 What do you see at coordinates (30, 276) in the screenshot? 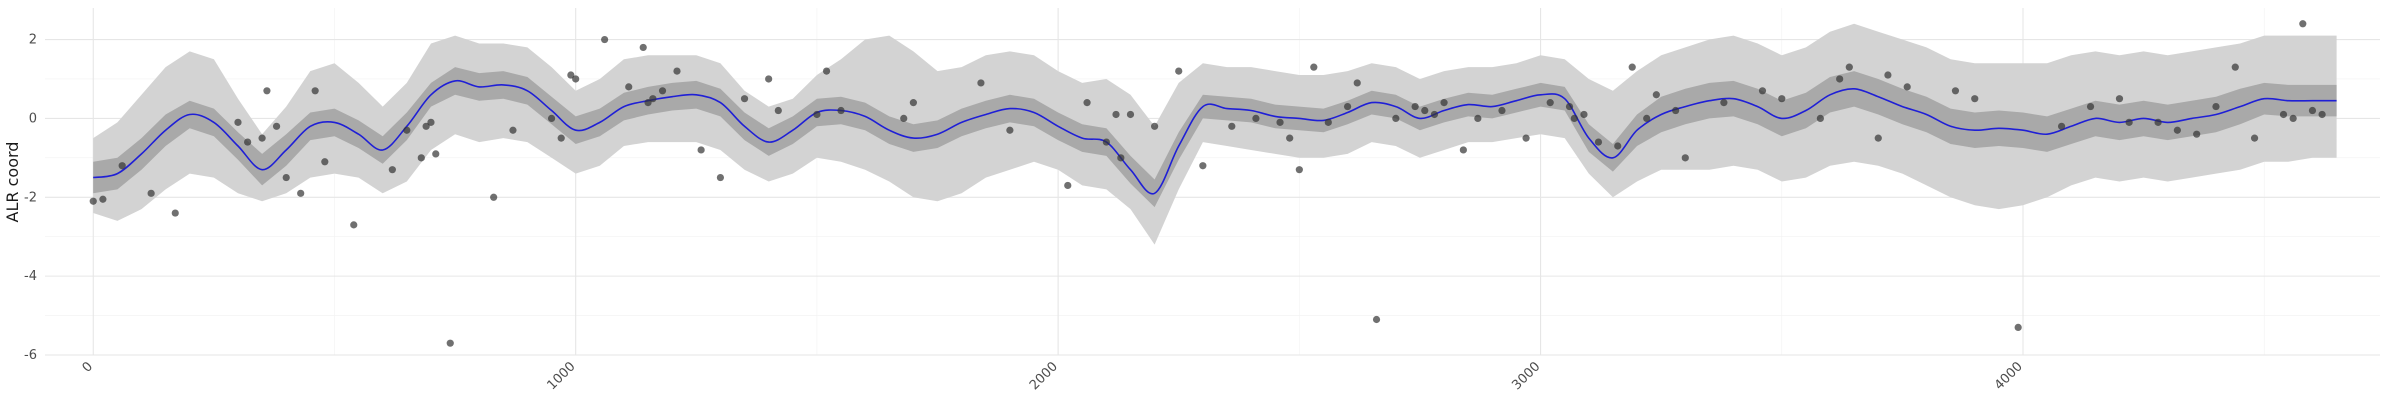
I see `y-tick-label: -4` at bounding box center [30, 276].